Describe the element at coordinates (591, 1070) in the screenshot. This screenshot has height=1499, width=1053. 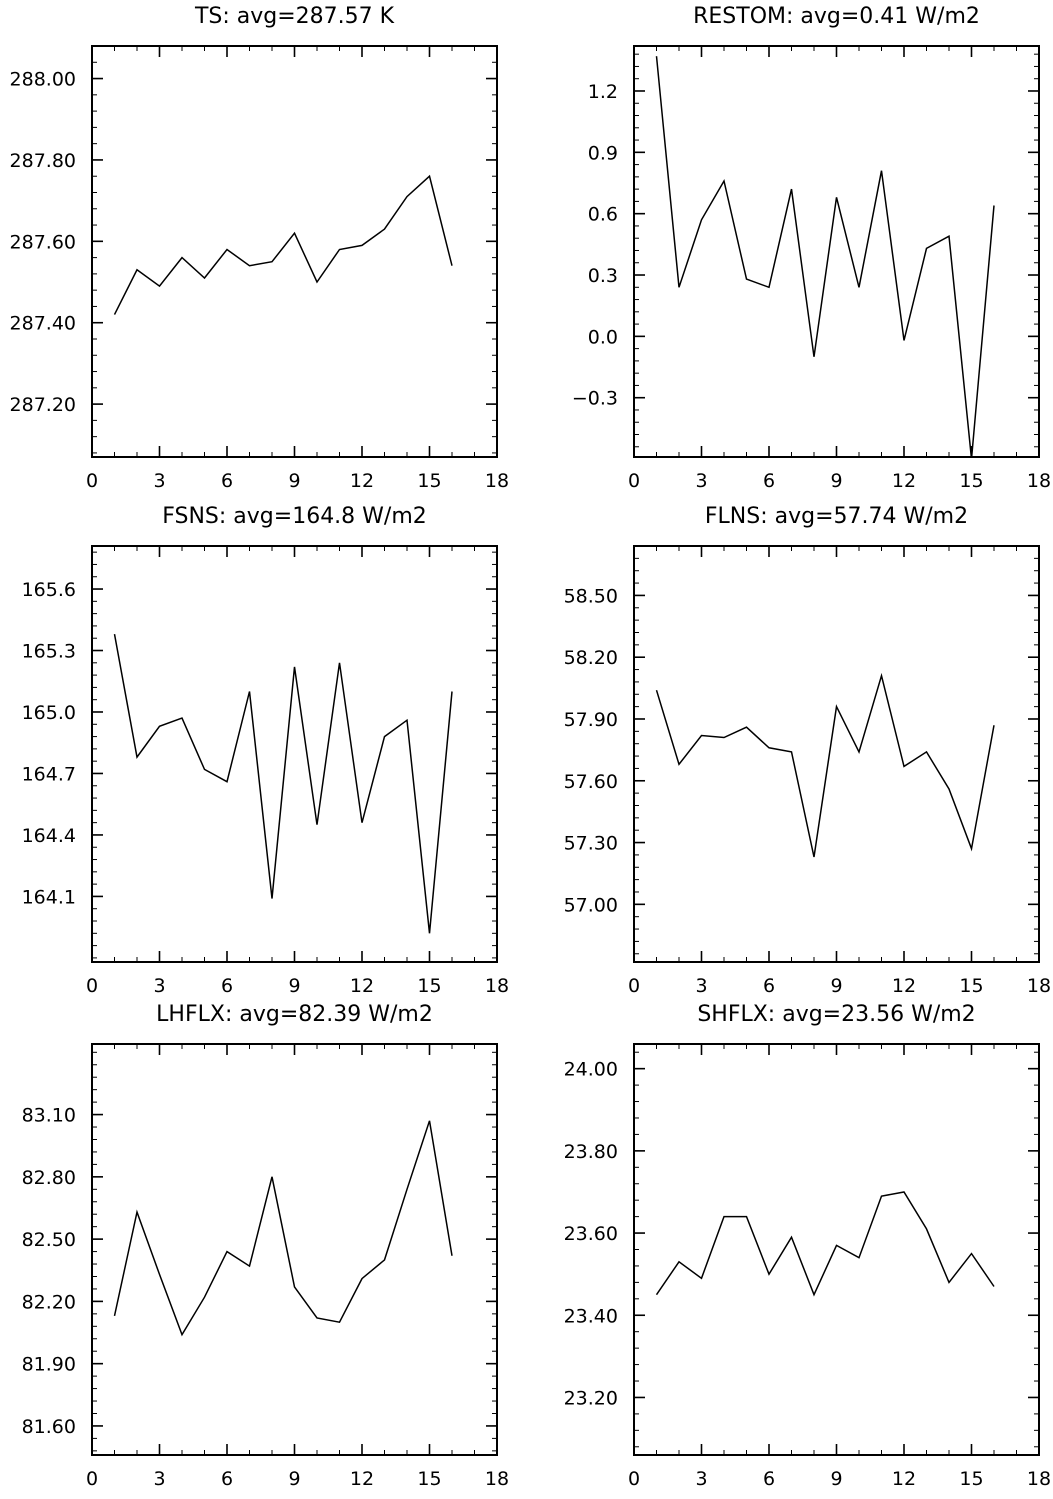
I see `y-tick-label: 24.00` at that location.